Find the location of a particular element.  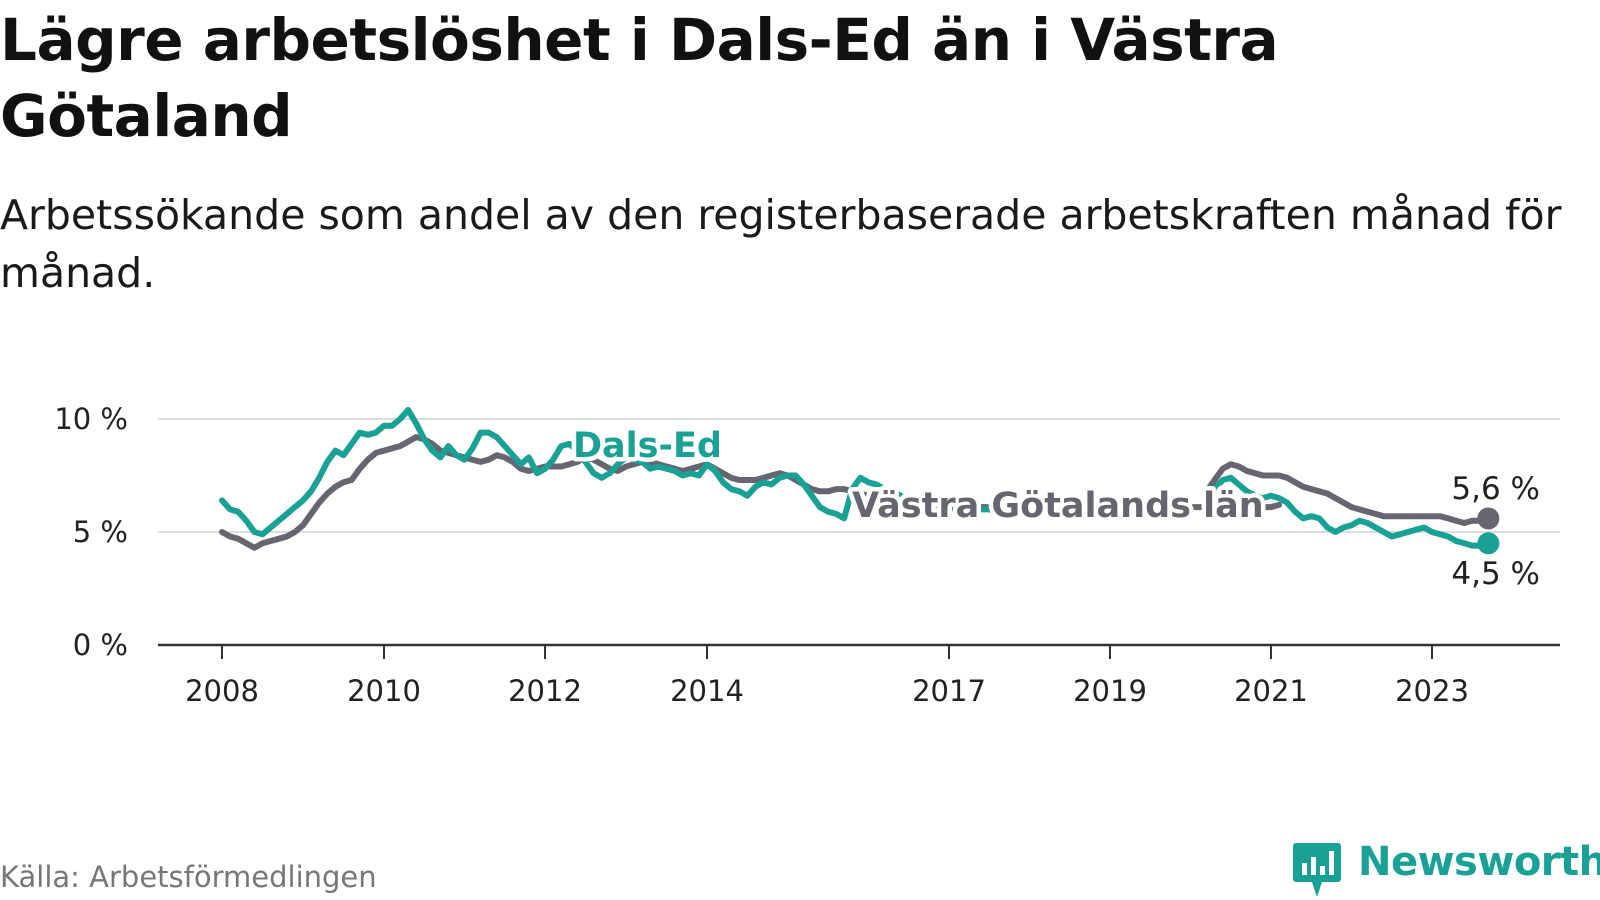

end-value-label-dals-ed: 4,5 % is located at coordinates (1495, 574).